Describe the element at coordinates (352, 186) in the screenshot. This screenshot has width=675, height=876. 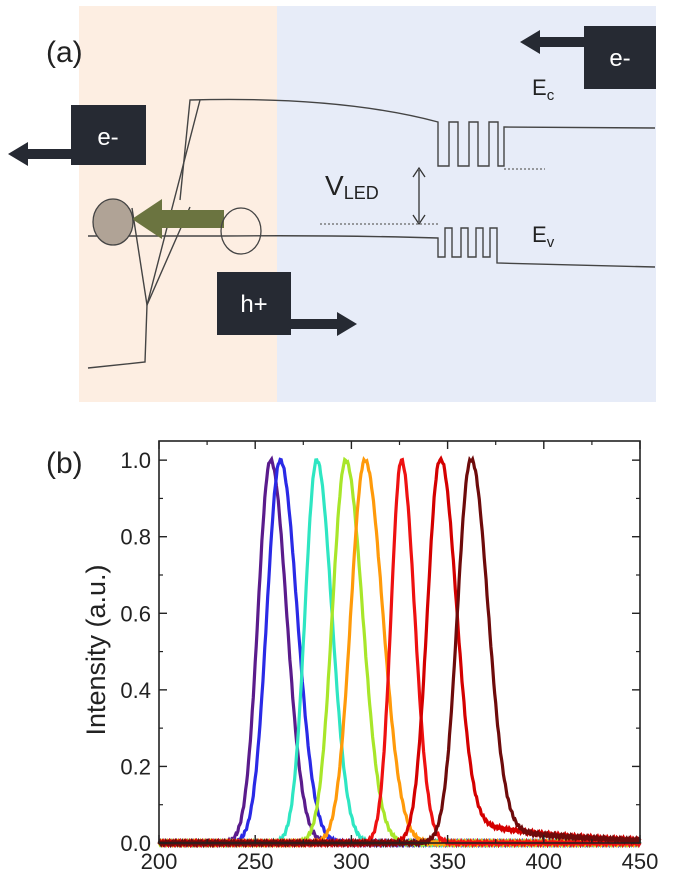
I see `vled-label: VLED` at that location.